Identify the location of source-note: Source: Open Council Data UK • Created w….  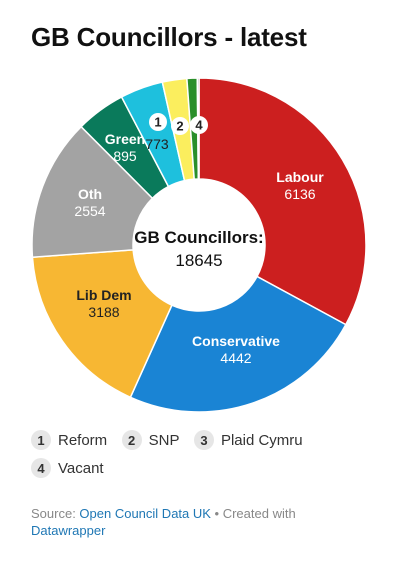
(181, 522).